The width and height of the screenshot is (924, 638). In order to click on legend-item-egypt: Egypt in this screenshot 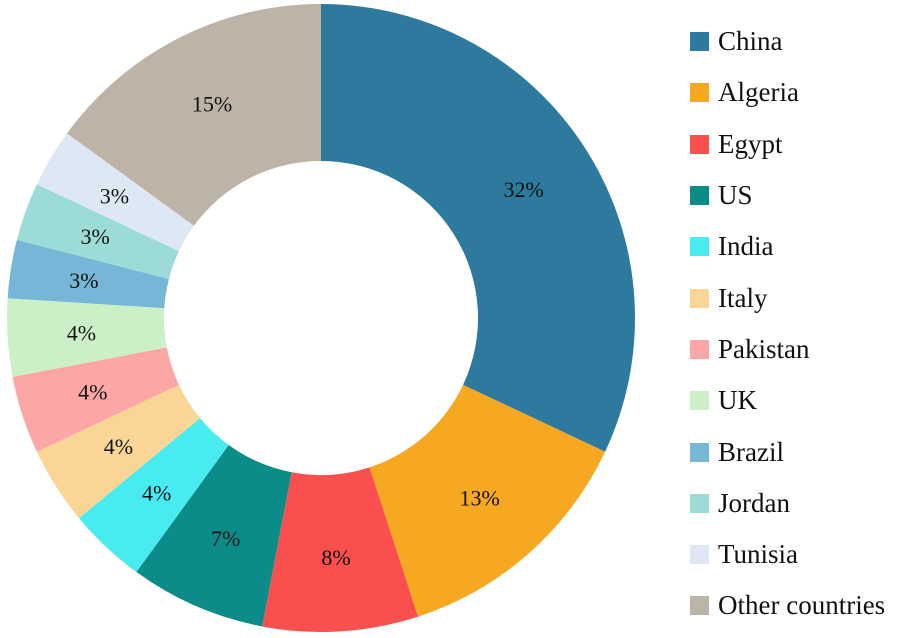, I will do `click(807, 144)`.